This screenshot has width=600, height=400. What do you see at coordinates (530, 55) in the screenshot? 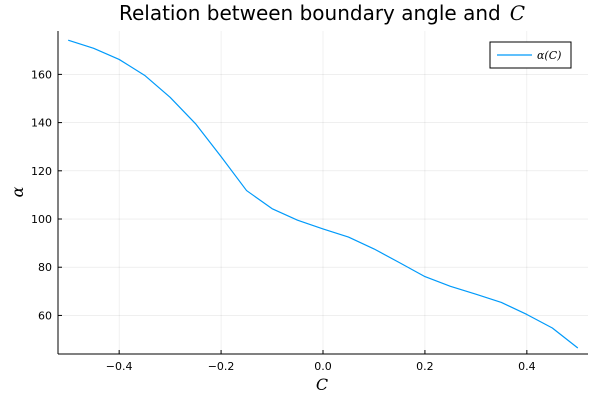
I see `legend: α(C)` at bounding box center [530, 55].